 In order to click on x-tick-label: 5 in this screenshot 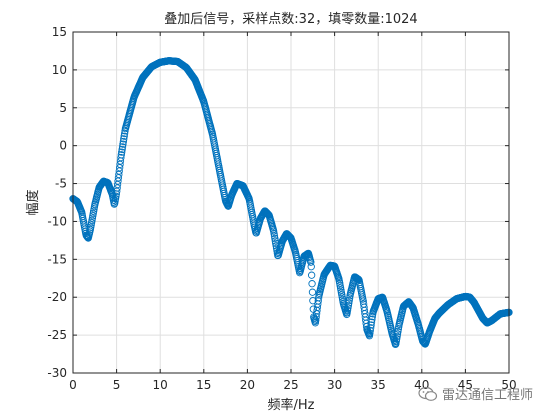, I will do `click(117, 385)`.